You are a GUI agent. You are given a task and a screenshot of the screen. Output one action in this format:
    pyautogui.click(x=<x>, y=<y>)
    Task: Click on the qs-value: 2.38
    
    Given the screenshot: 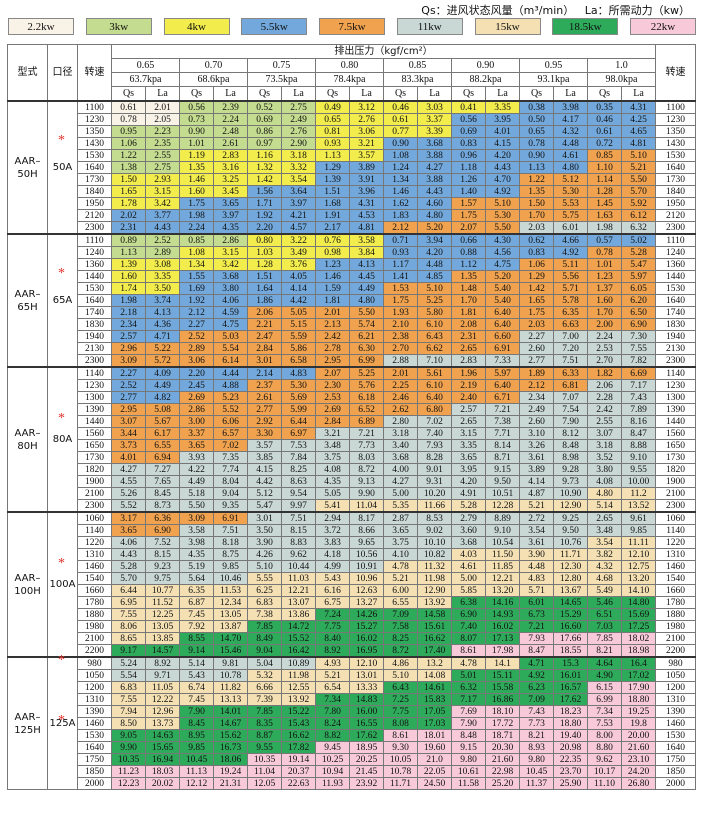 What is the action you would take?
    pyautogui.click(x=400, y=336)
    